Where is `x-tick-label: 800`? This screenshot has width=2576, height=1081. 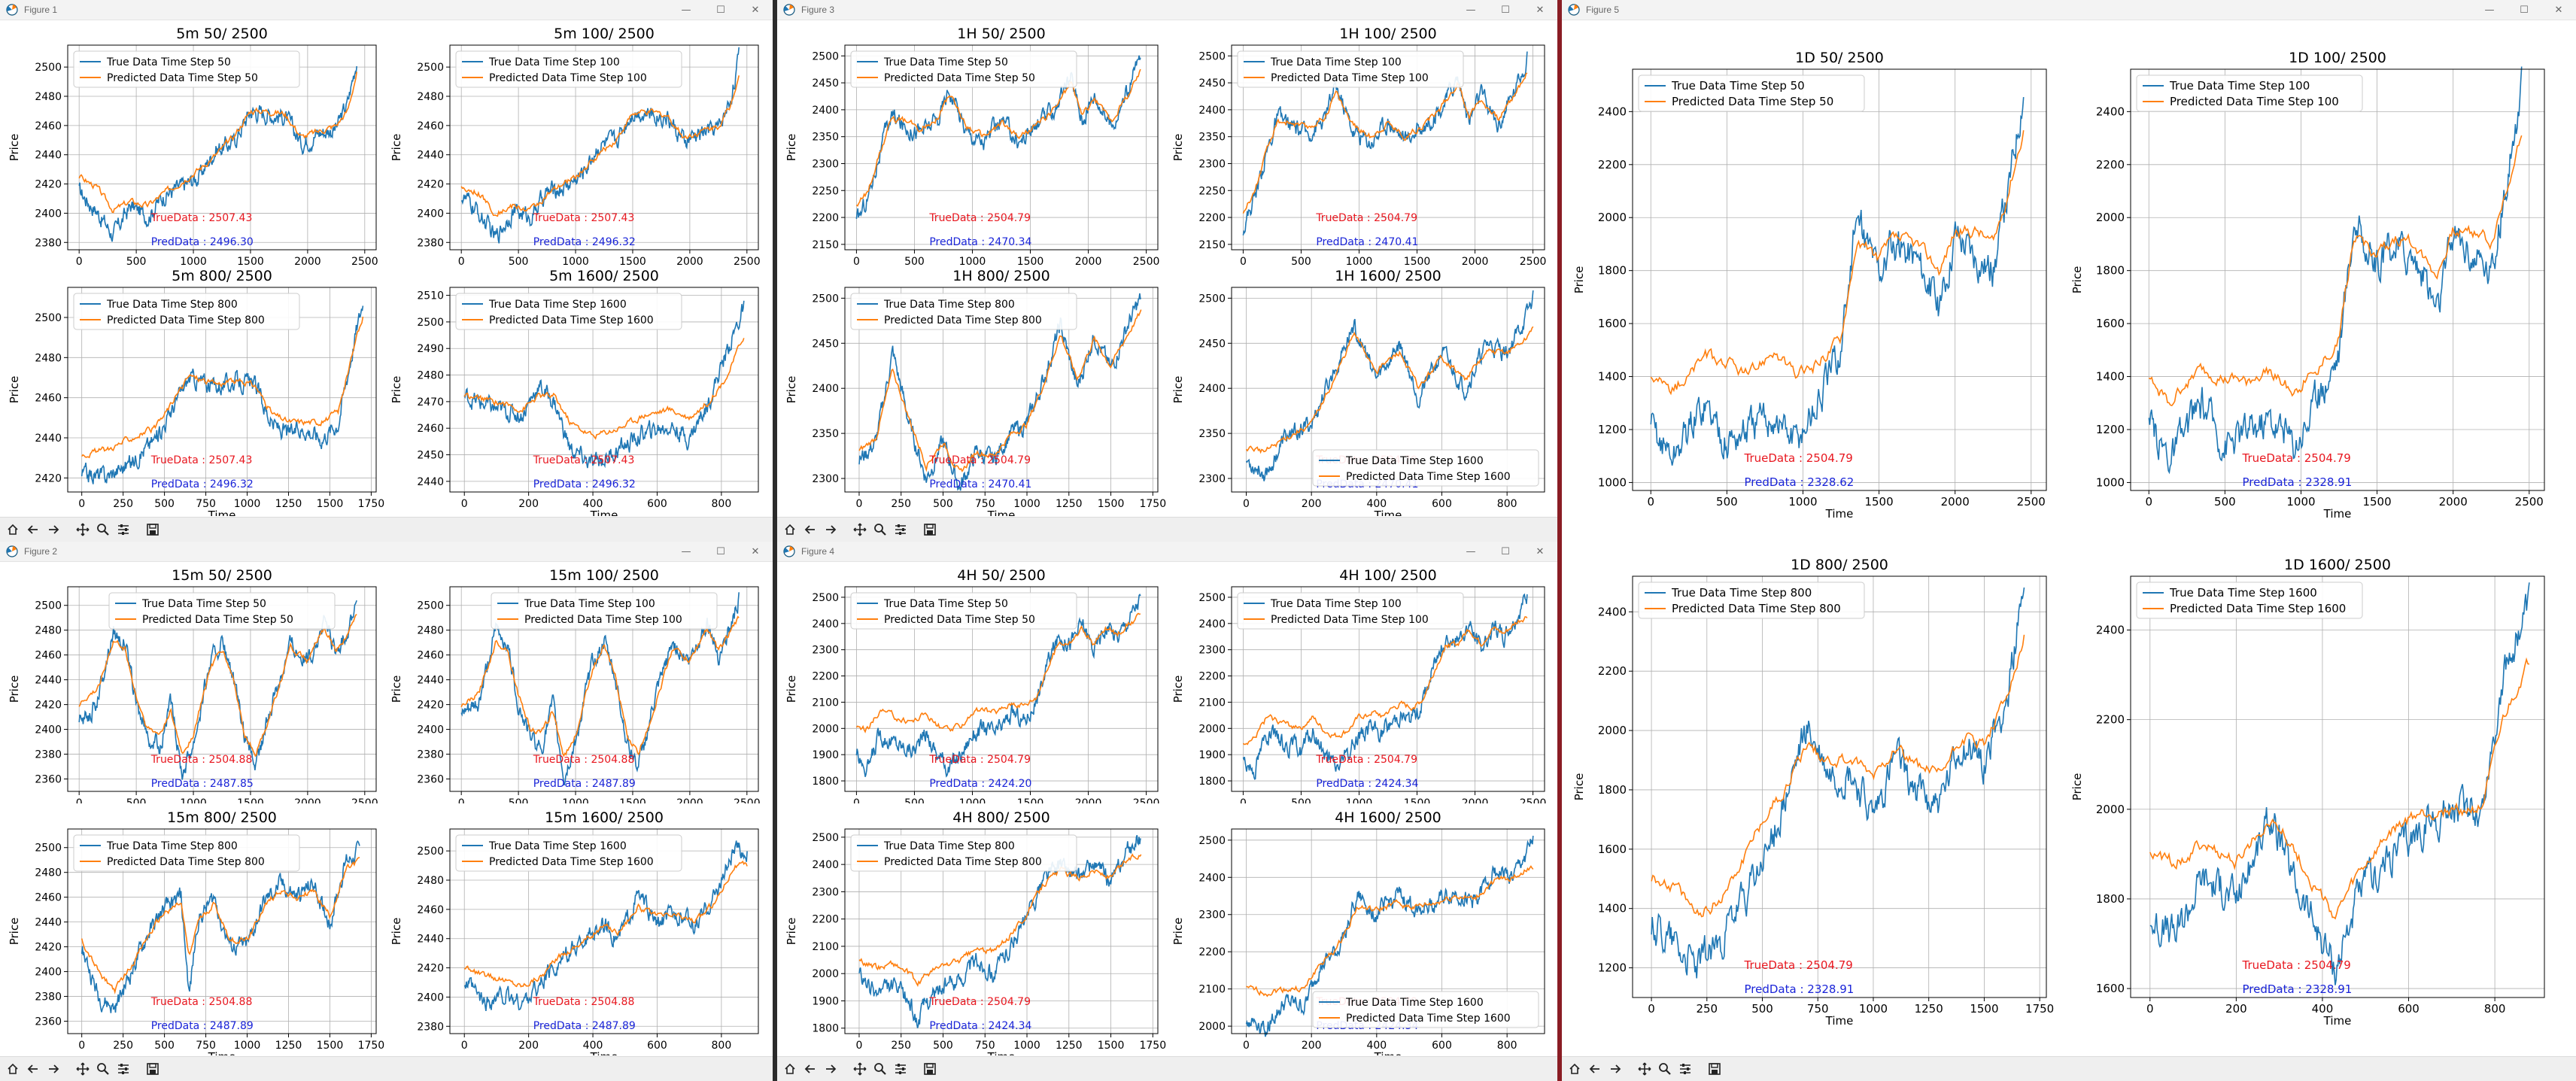
x-tick-label: 800 is located at coordinates (1507, 504).